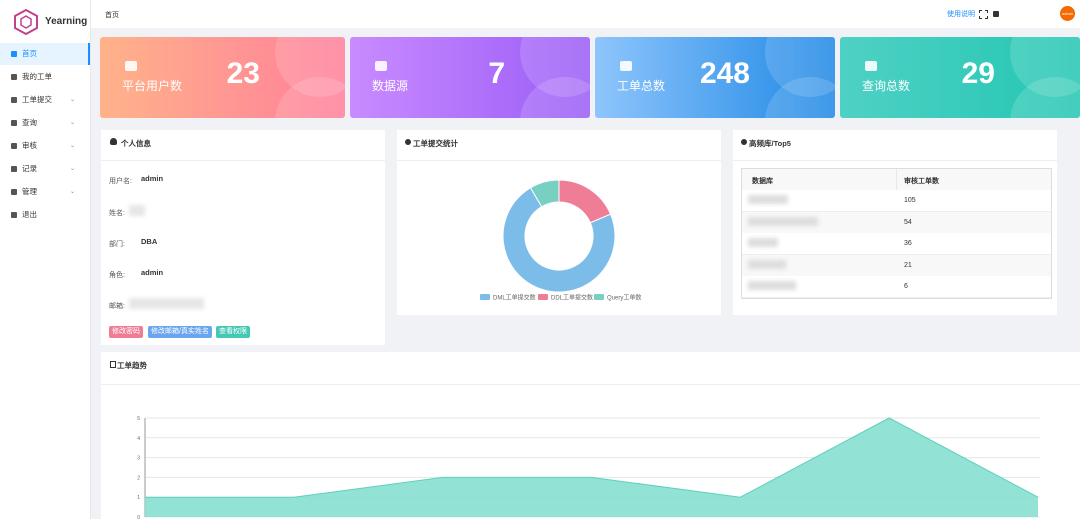  I want to click on menu-item: 退出, so click(45, 215).